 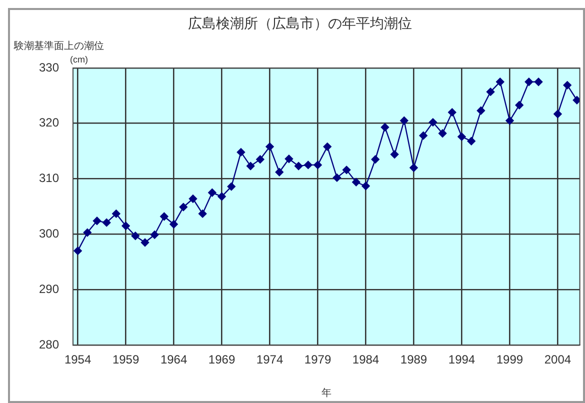 I want to click on x-tick-label: 1964, so click(x=174, y=359).